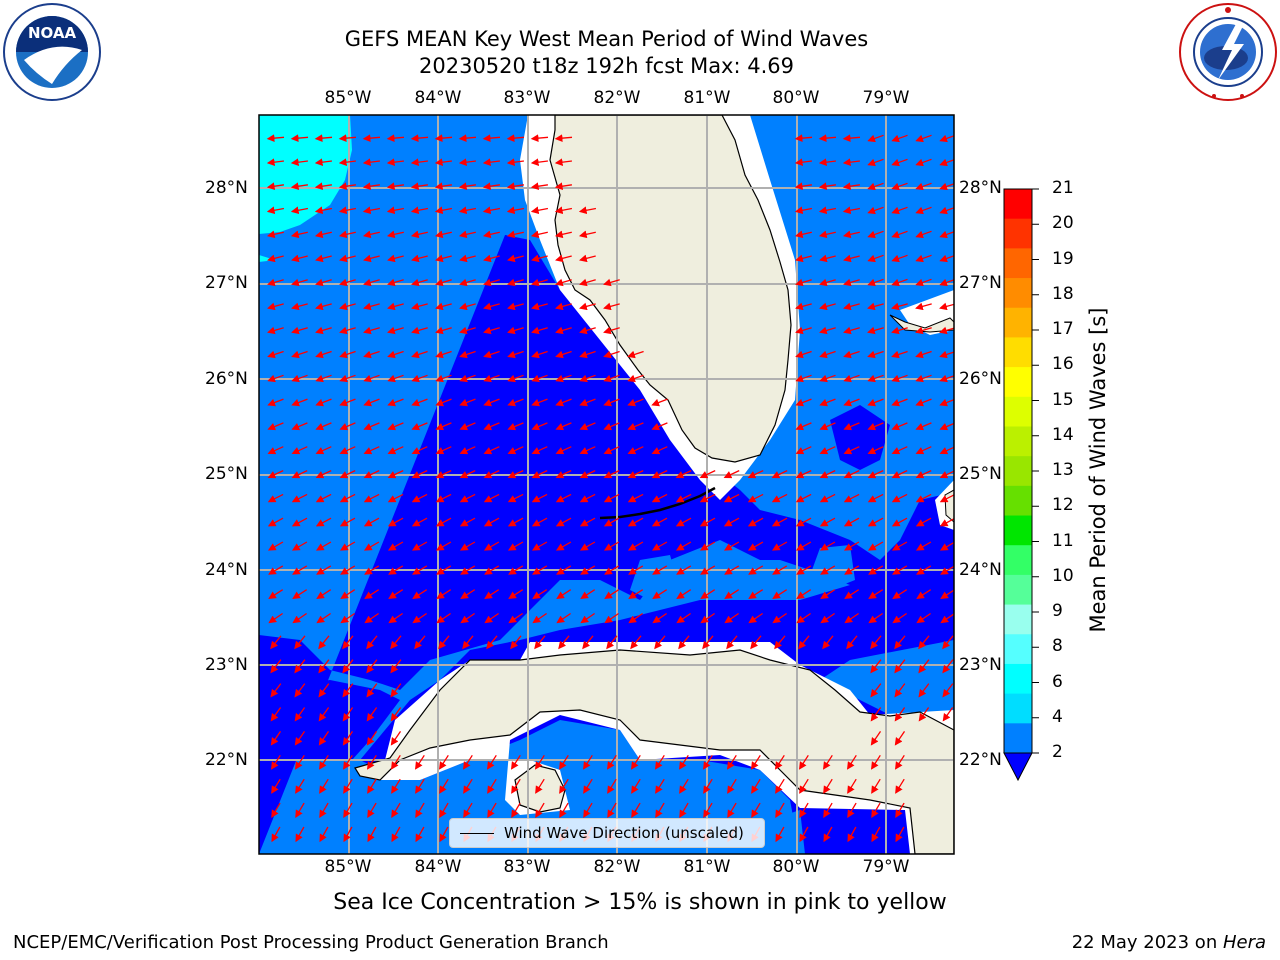  What do you see at coordinates (980, 188) in the screenshot?
I see `lat-label-right-28n: 28°N` at bounding box center [980, 188].